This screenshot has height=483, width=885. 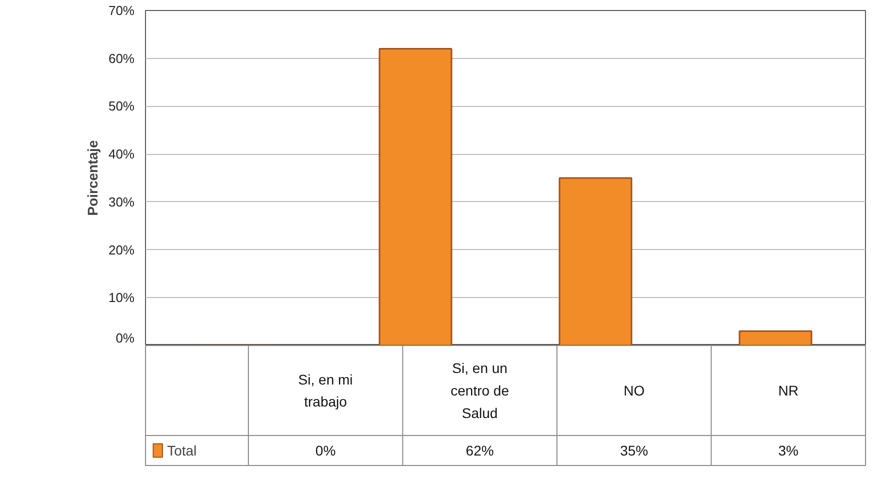 I want to click on y-tick-label: 0%, so click(x=125, y=338).